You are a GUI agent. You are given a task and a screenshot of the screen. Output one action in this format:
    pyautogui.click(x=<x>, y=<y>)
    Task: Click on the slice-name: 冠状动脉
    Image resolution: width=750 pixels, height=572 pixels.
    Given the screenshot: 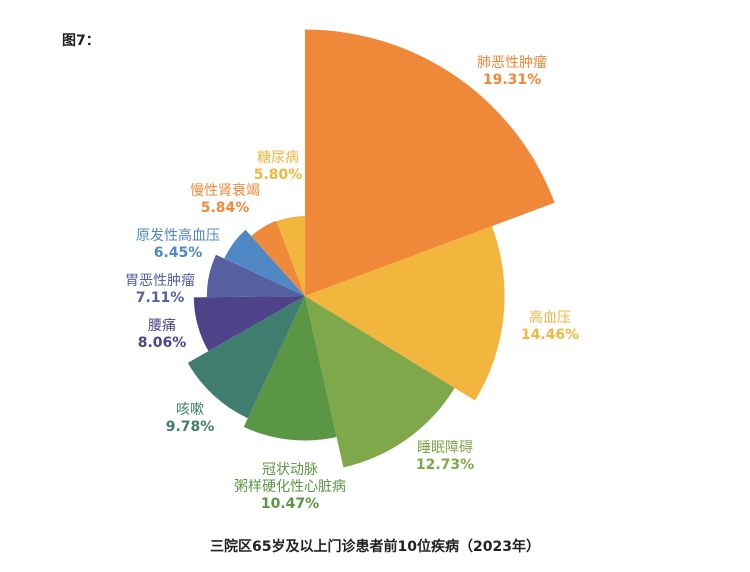 What is the action you would take?
    pyautogui.click(x=290, y=470)
    